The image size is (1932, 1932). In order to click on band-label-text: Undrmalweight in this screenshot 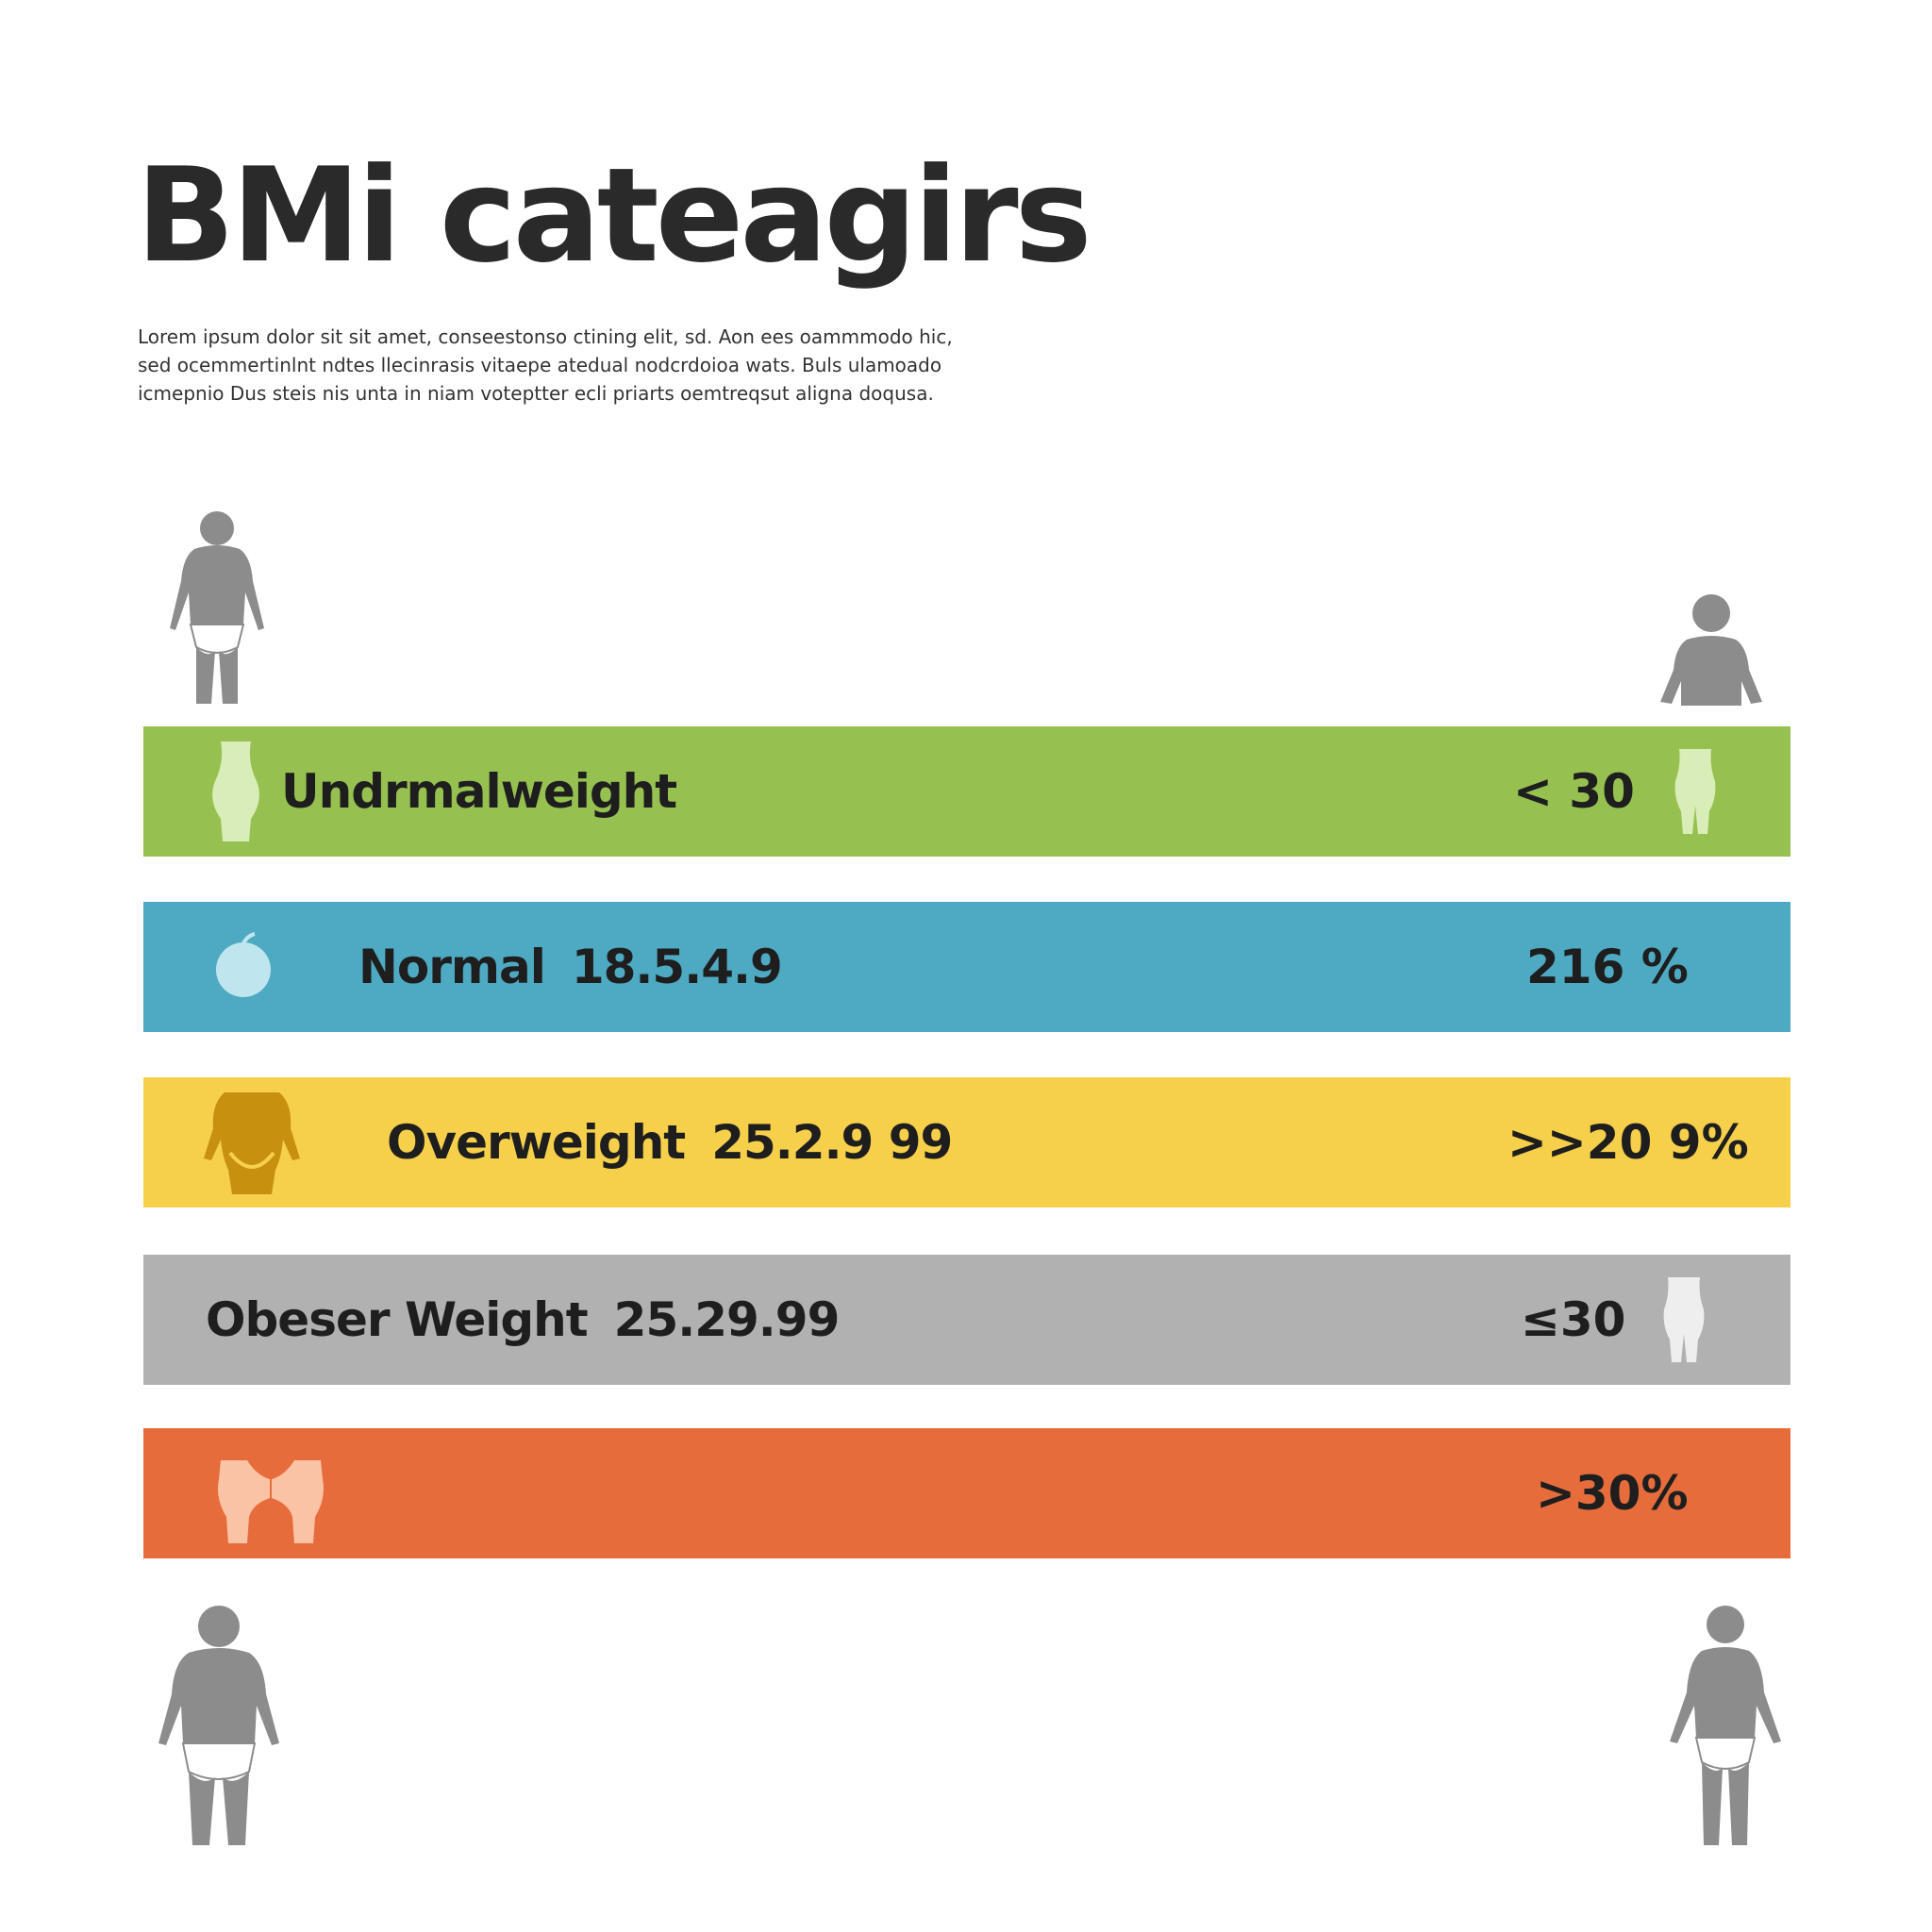, I will do `click(479, 791)`.